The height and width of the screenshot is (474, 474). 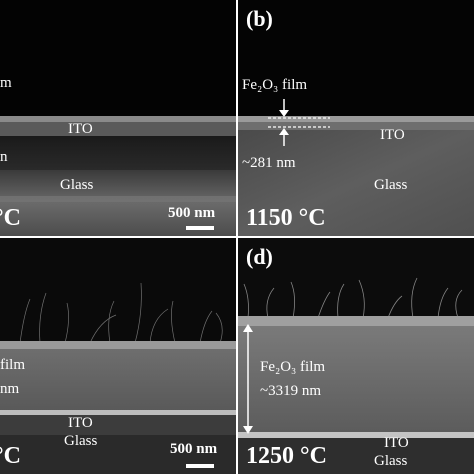 I want to click on panel-a-film-label: m, so click(x=6, y=83).